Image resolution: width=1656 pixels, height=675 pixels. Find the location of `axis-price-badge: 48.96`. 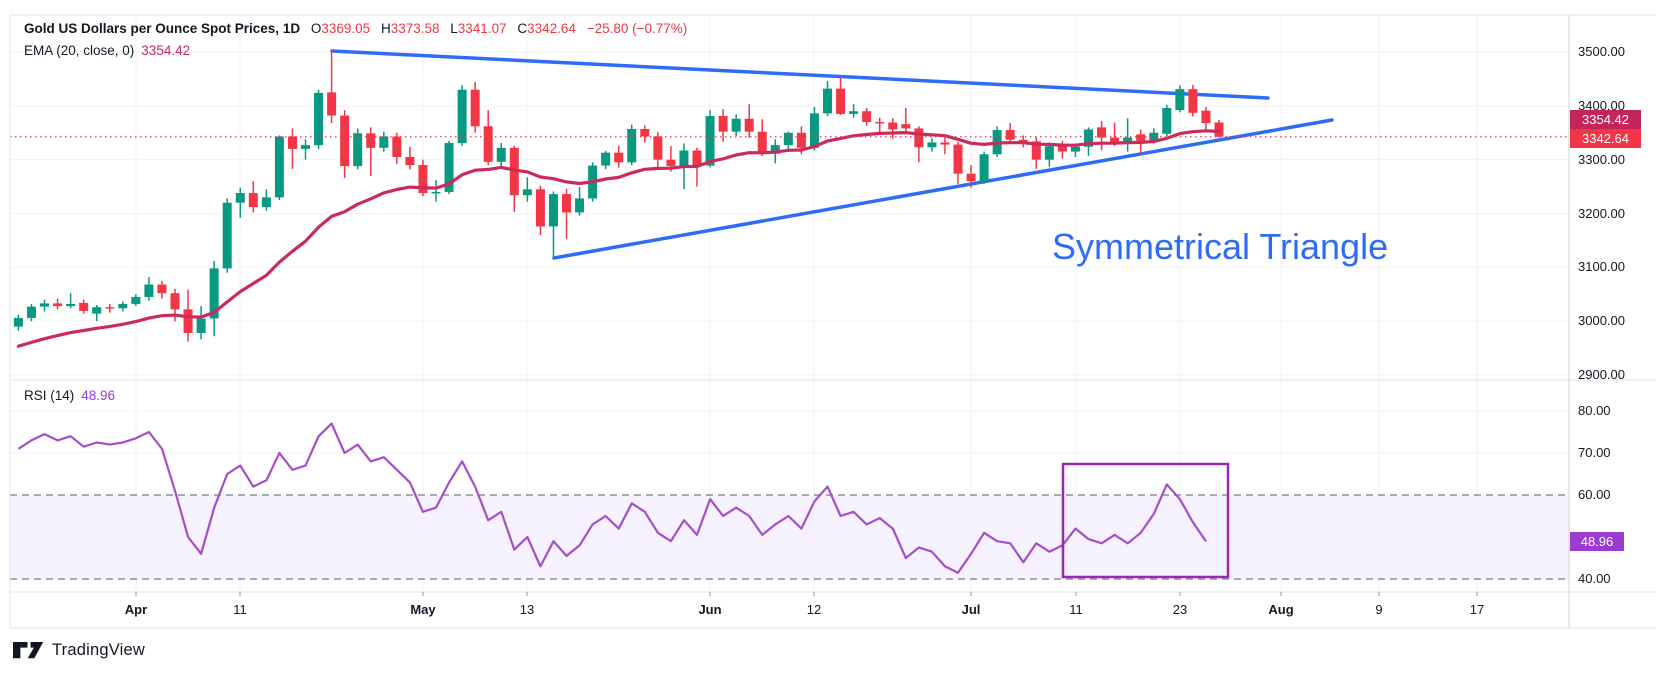

axis-price-badge: 48.96 is located at coordinates (1597, 541).